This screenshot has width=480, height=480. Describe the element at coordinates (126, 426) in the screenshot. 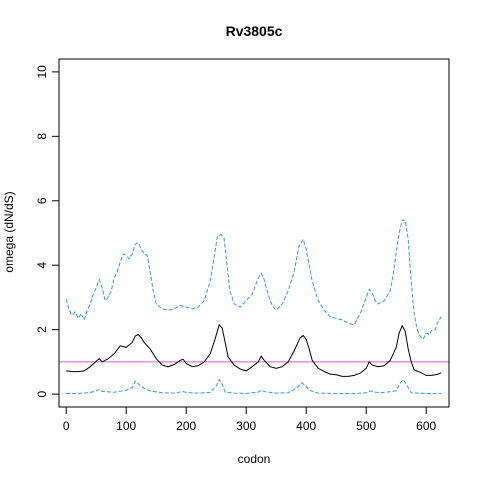

I see `x-tick-label: 100` at that location.